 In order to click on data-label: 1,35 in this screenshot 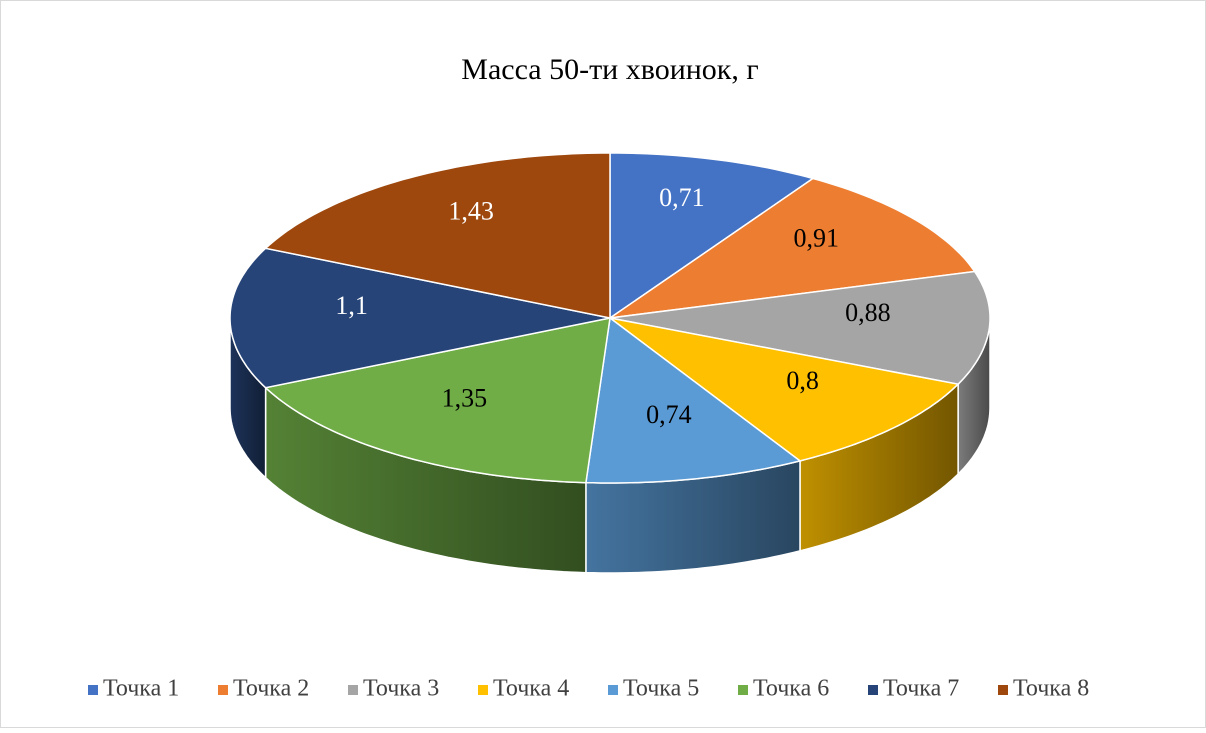, I will do `click(465, 398)`.